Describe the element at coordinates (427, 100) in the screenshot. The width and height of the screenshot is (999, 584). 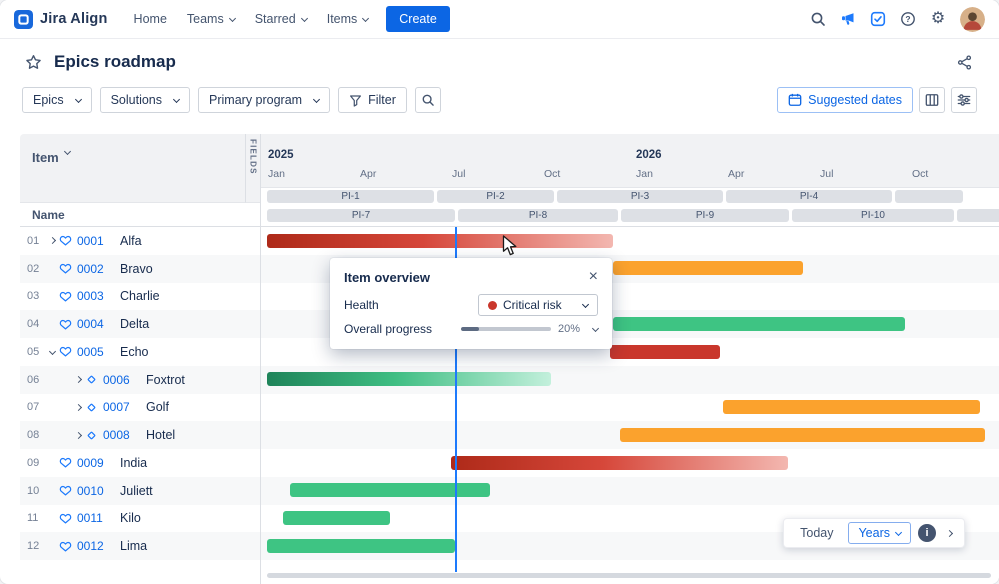
I see `search-in-roadmap-icon` at that location.